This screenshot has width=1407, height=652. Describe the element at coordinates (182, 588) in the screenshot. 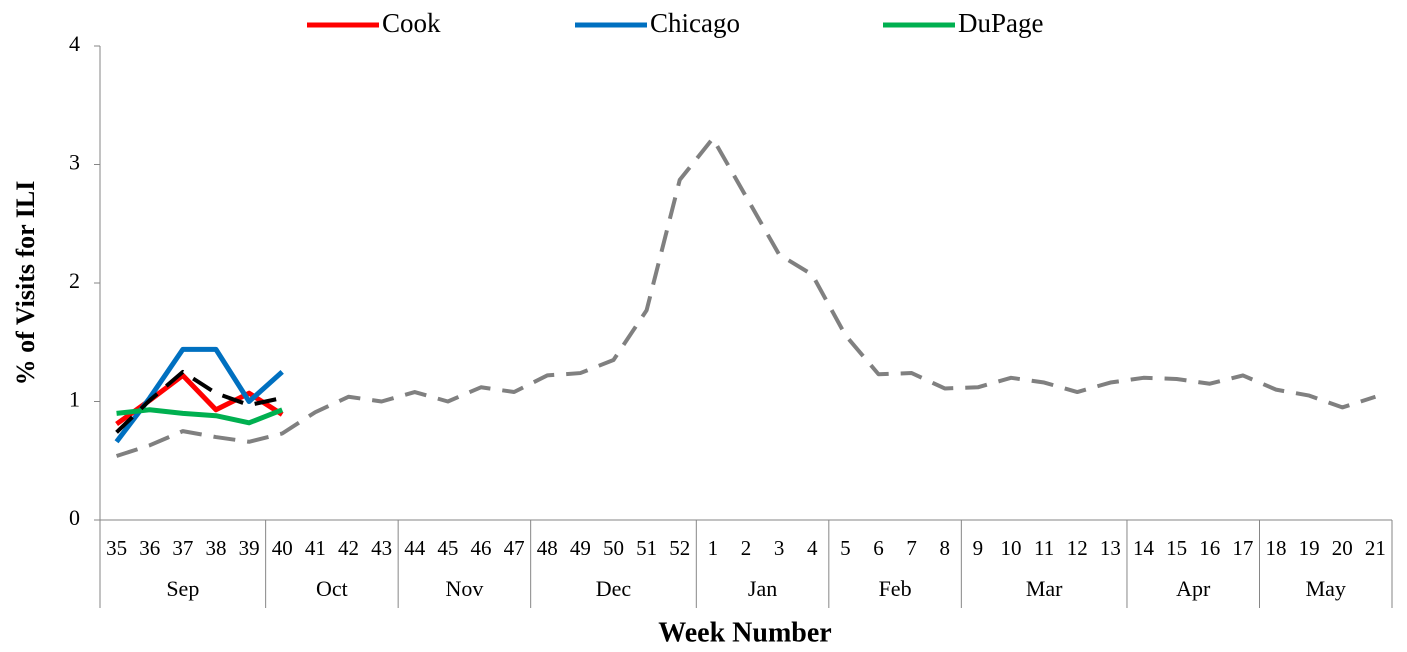

I see `group-label: Sep` at that location.